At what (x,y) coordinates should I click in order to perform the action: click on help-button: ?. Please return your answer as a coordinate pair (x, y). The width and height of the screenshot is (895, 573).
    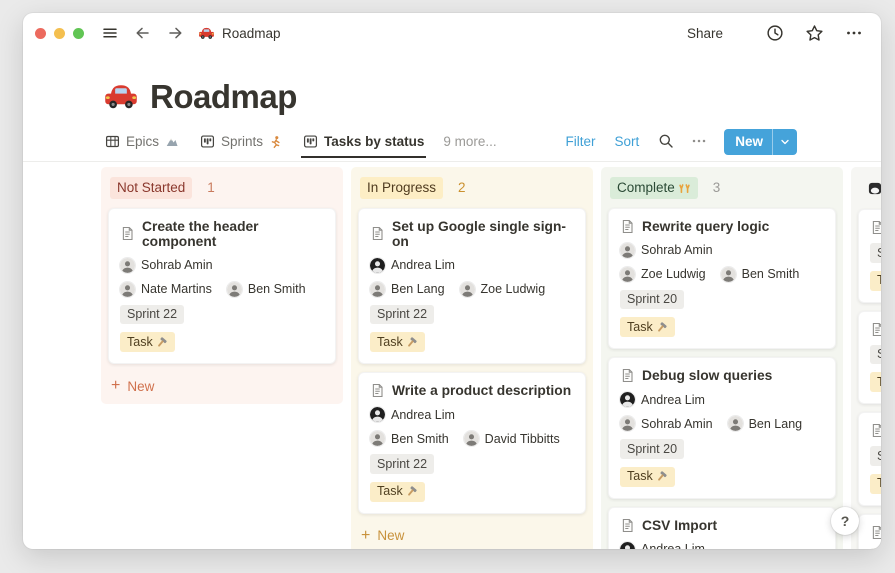
    Looking at the image, I should click on (845, 521).